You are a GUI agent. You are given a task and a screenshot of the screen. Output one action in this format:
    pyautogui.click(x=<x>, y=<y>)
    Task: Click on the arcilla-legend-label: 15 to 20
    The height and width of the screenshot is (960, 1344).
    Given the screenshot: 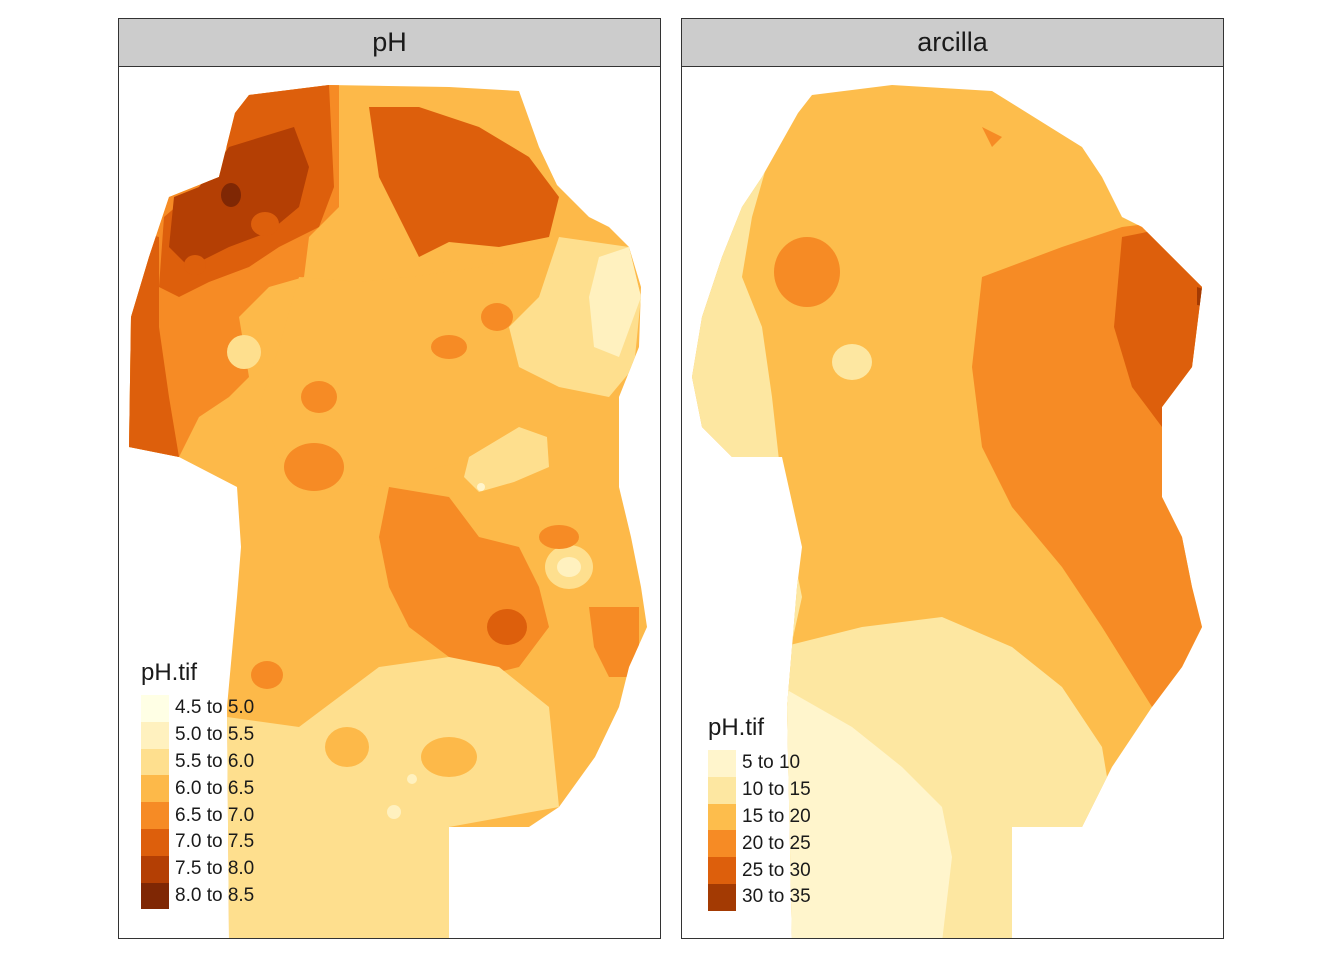 What is the action you would take?
    pyautogui.click(x=776, y=816)
    